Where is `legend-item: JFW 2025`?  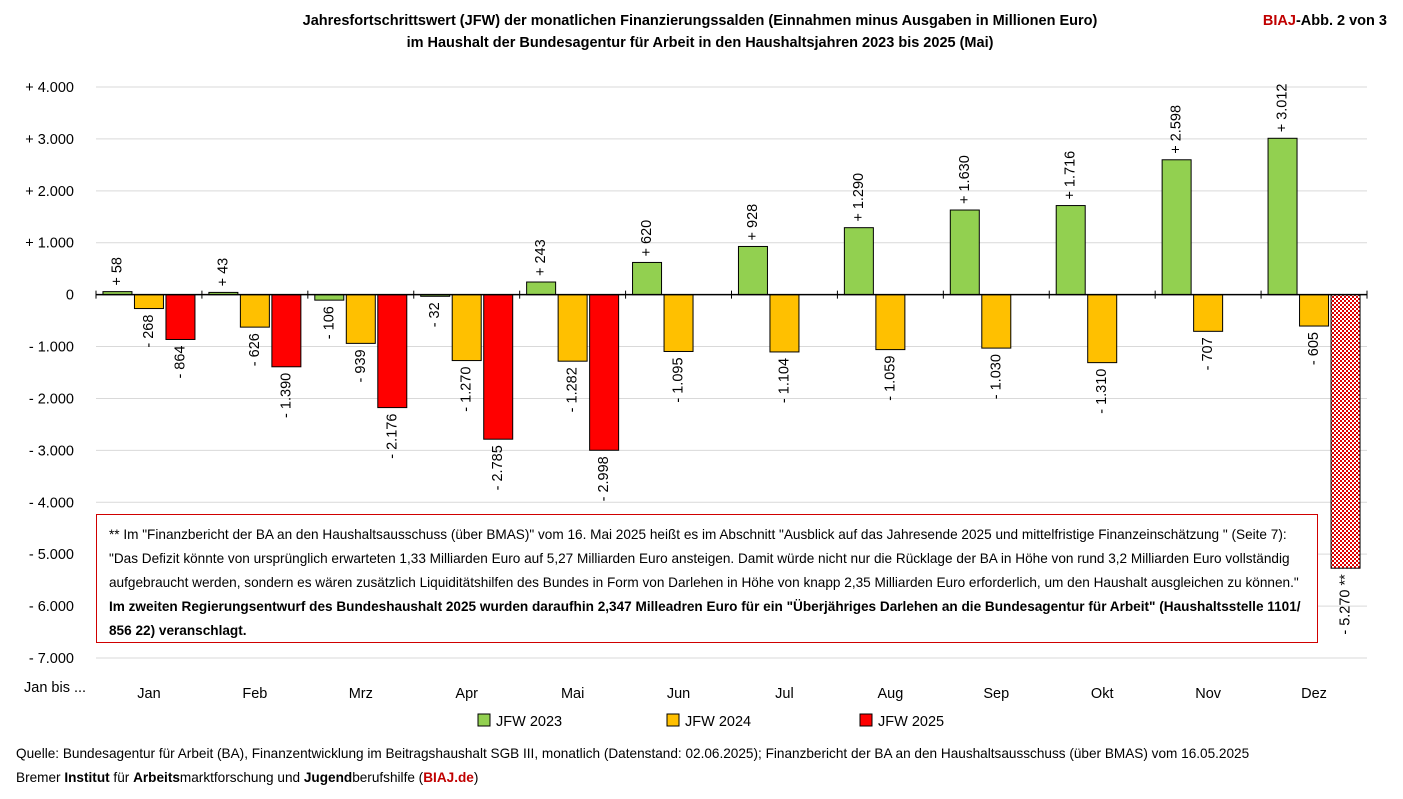 legend-item: JFW 2025 is located at coordinates (901, 721).